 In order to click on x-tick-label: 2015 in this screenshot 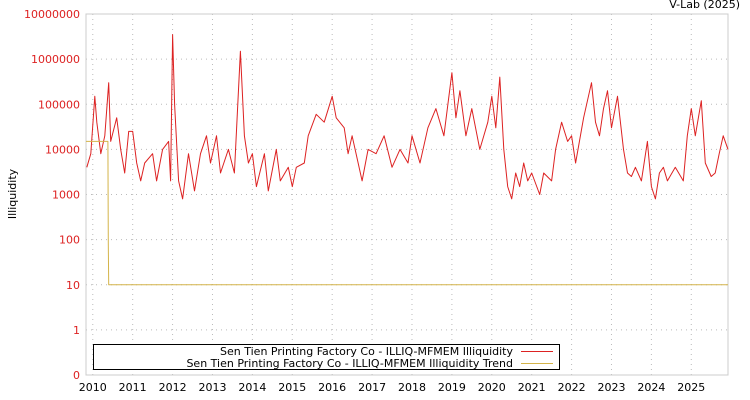, I will do `click(292, 387)`.